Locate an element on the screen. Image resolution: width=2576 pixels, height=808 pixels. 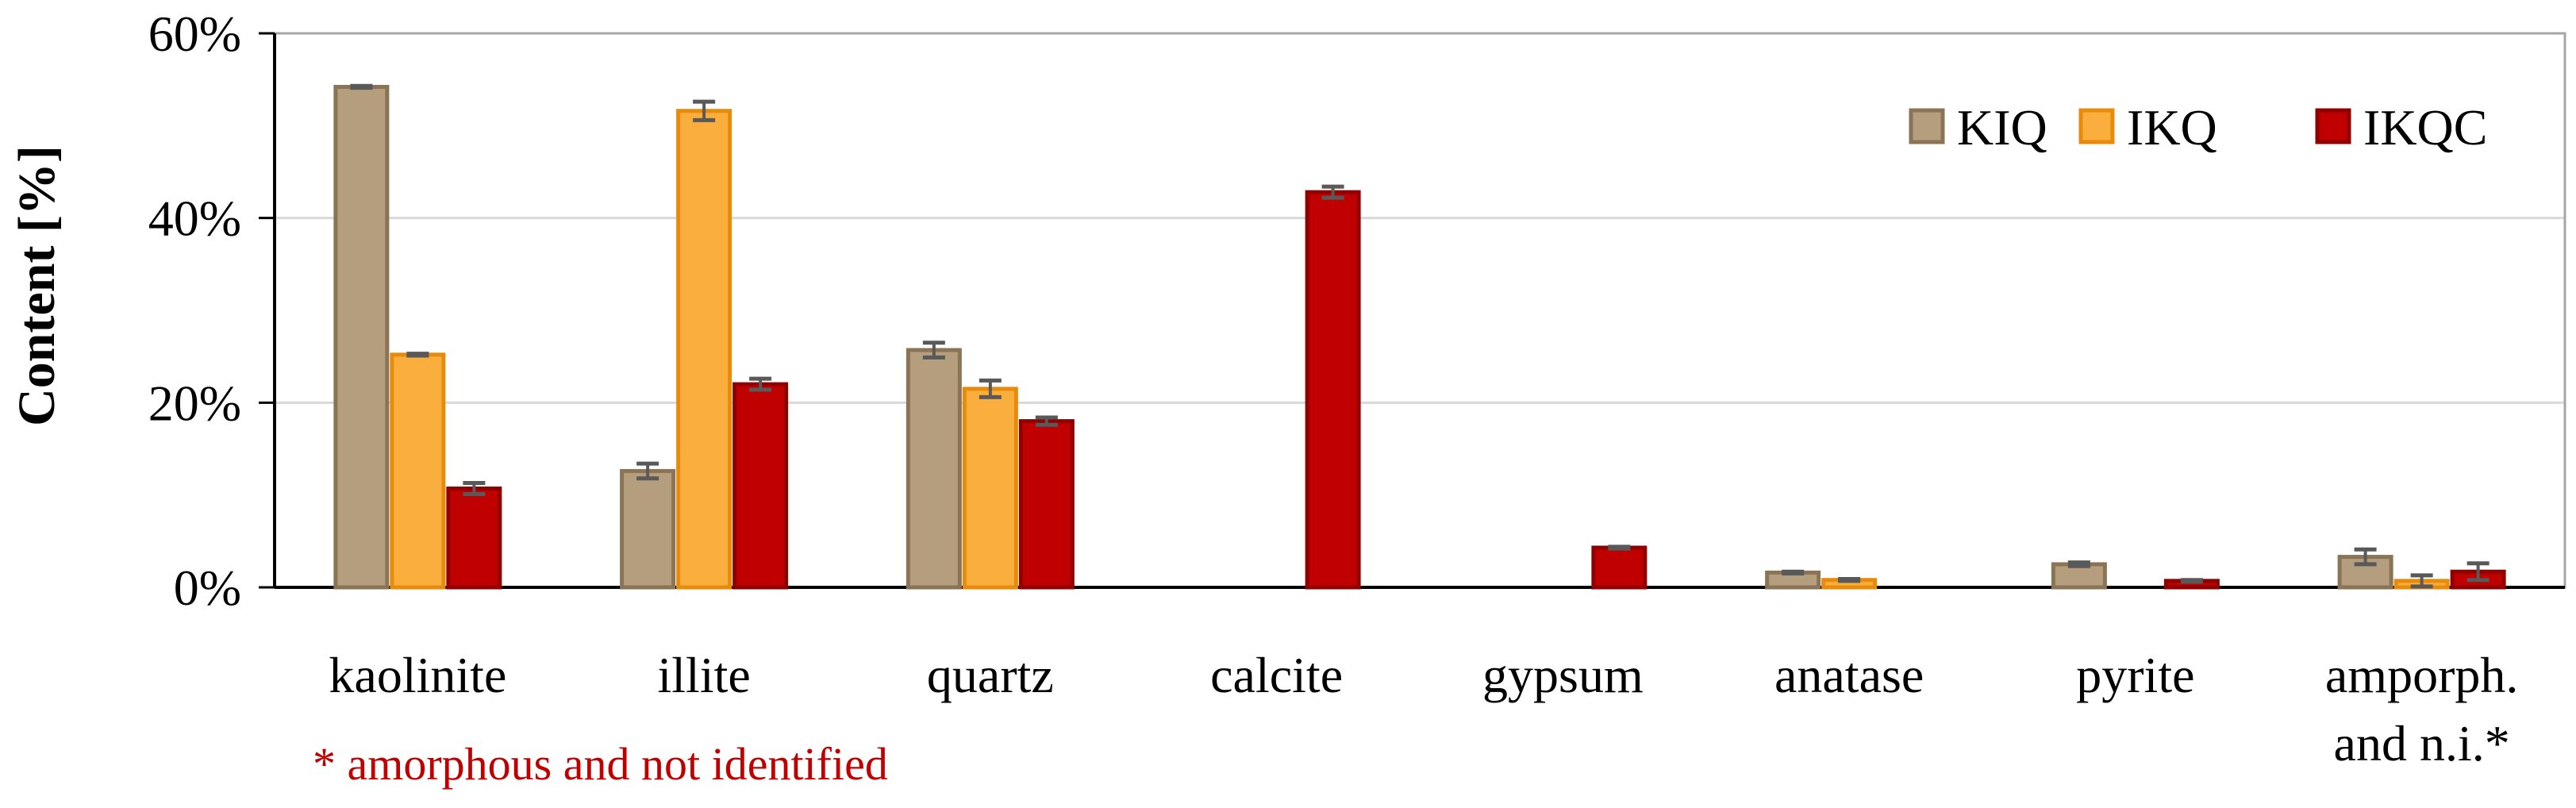
x-tick-label: pyrite is located at coordinates (2135, 675).